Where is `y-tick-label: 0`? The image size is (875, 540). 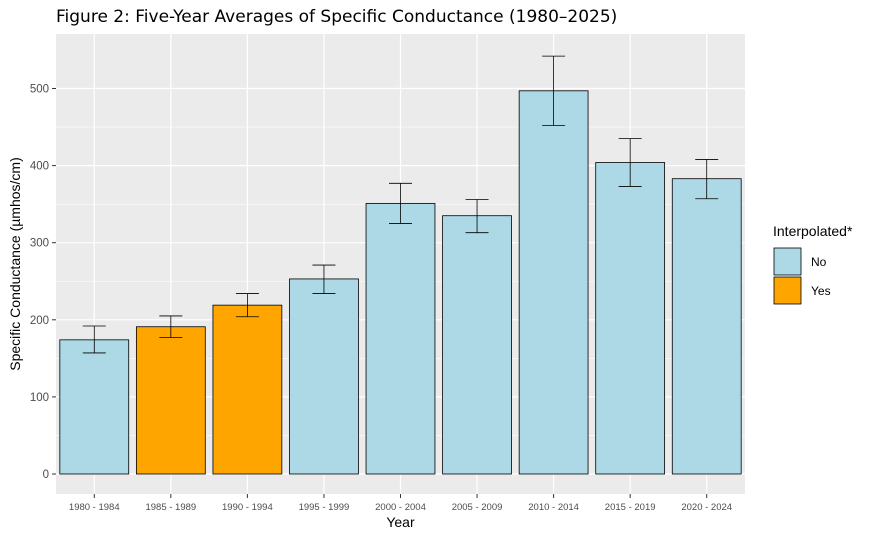
y-tick-label: 0 is located at coordinates (46, 475).